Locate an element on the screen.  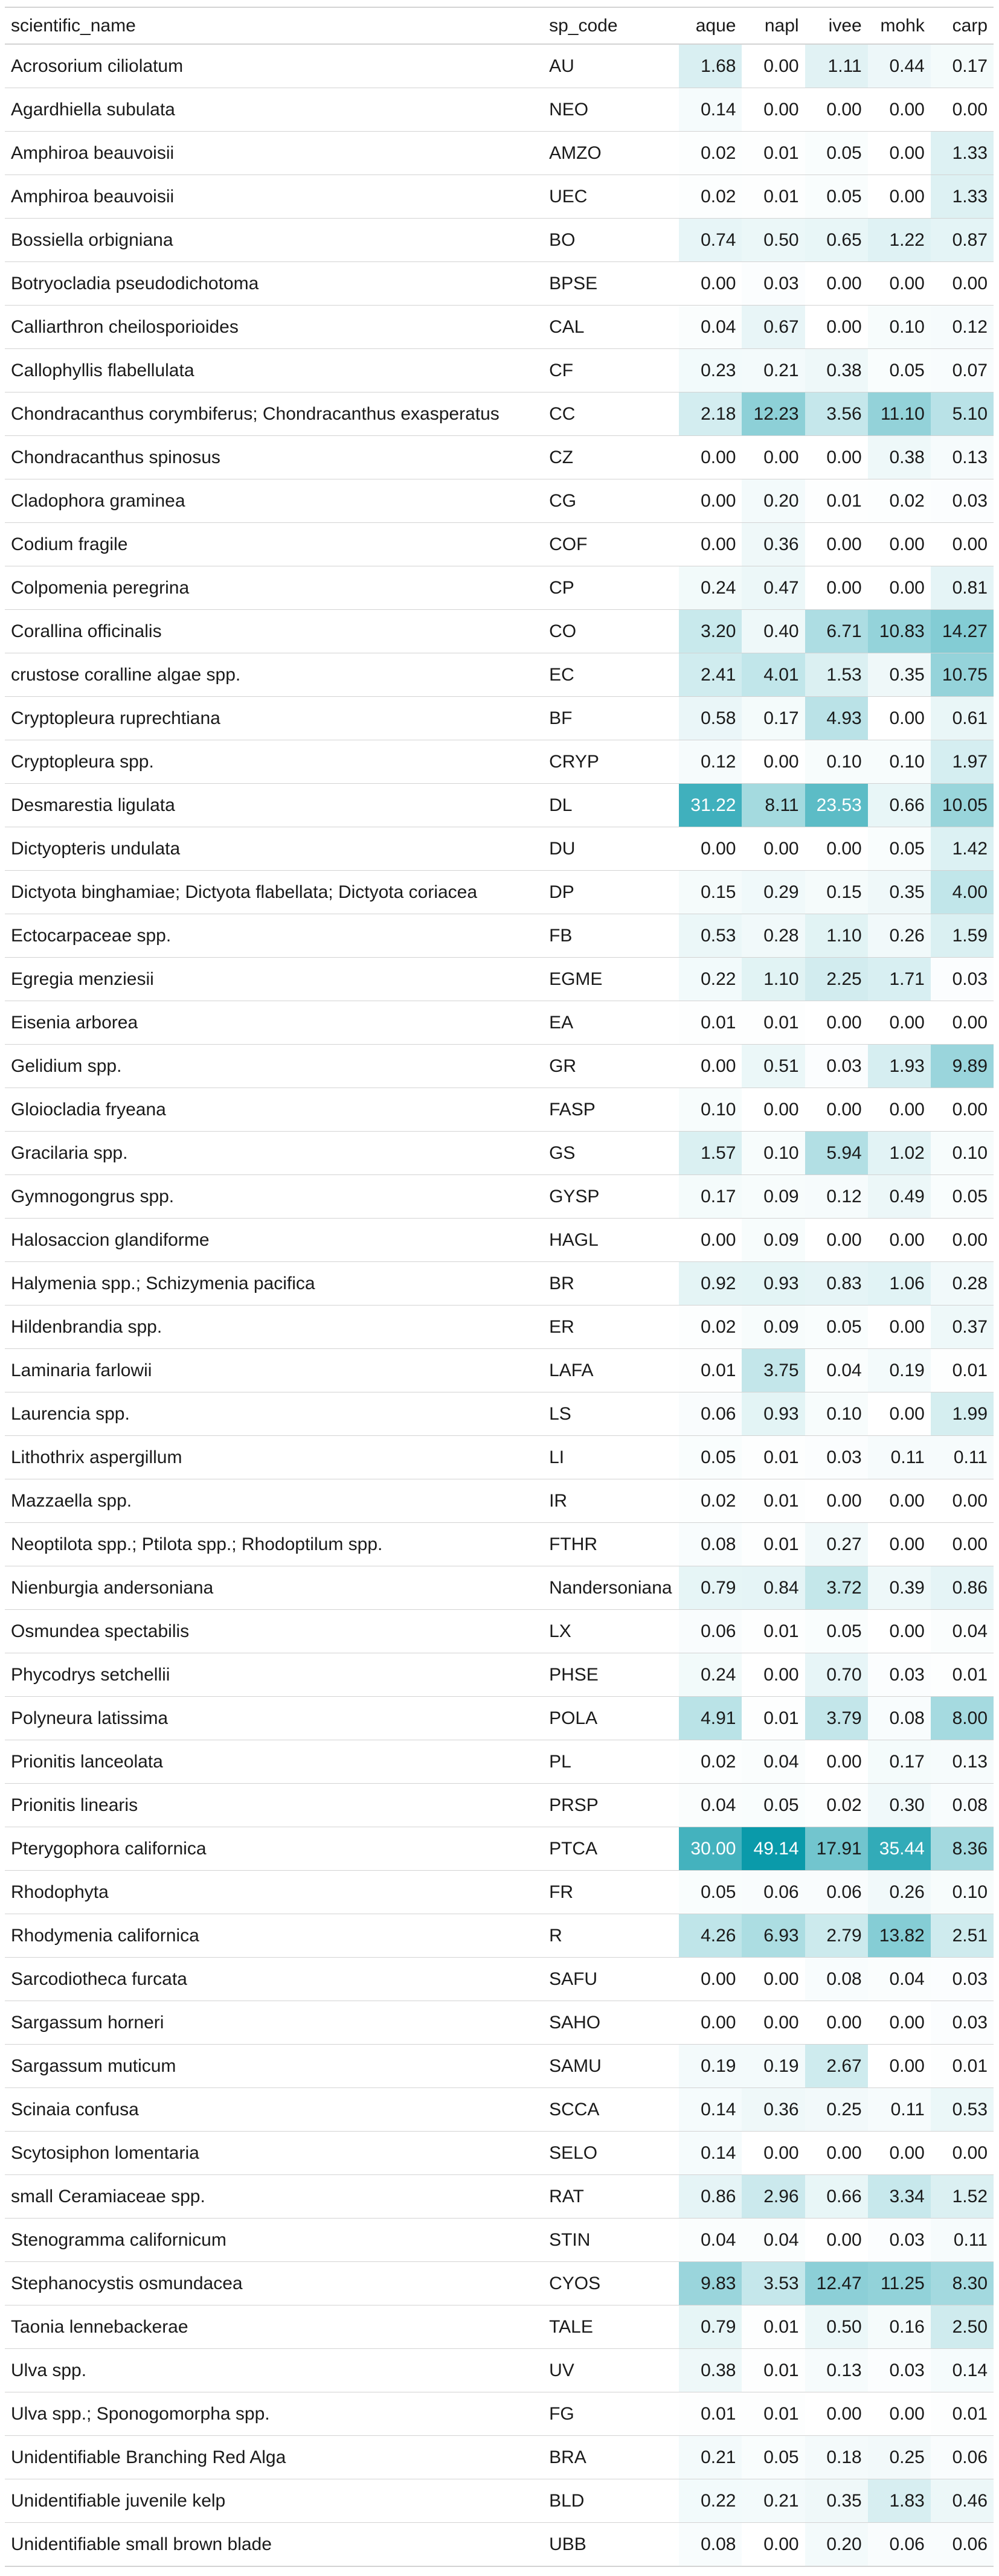
cell-aque: 0.86 is located at coordinates (711, 2196).